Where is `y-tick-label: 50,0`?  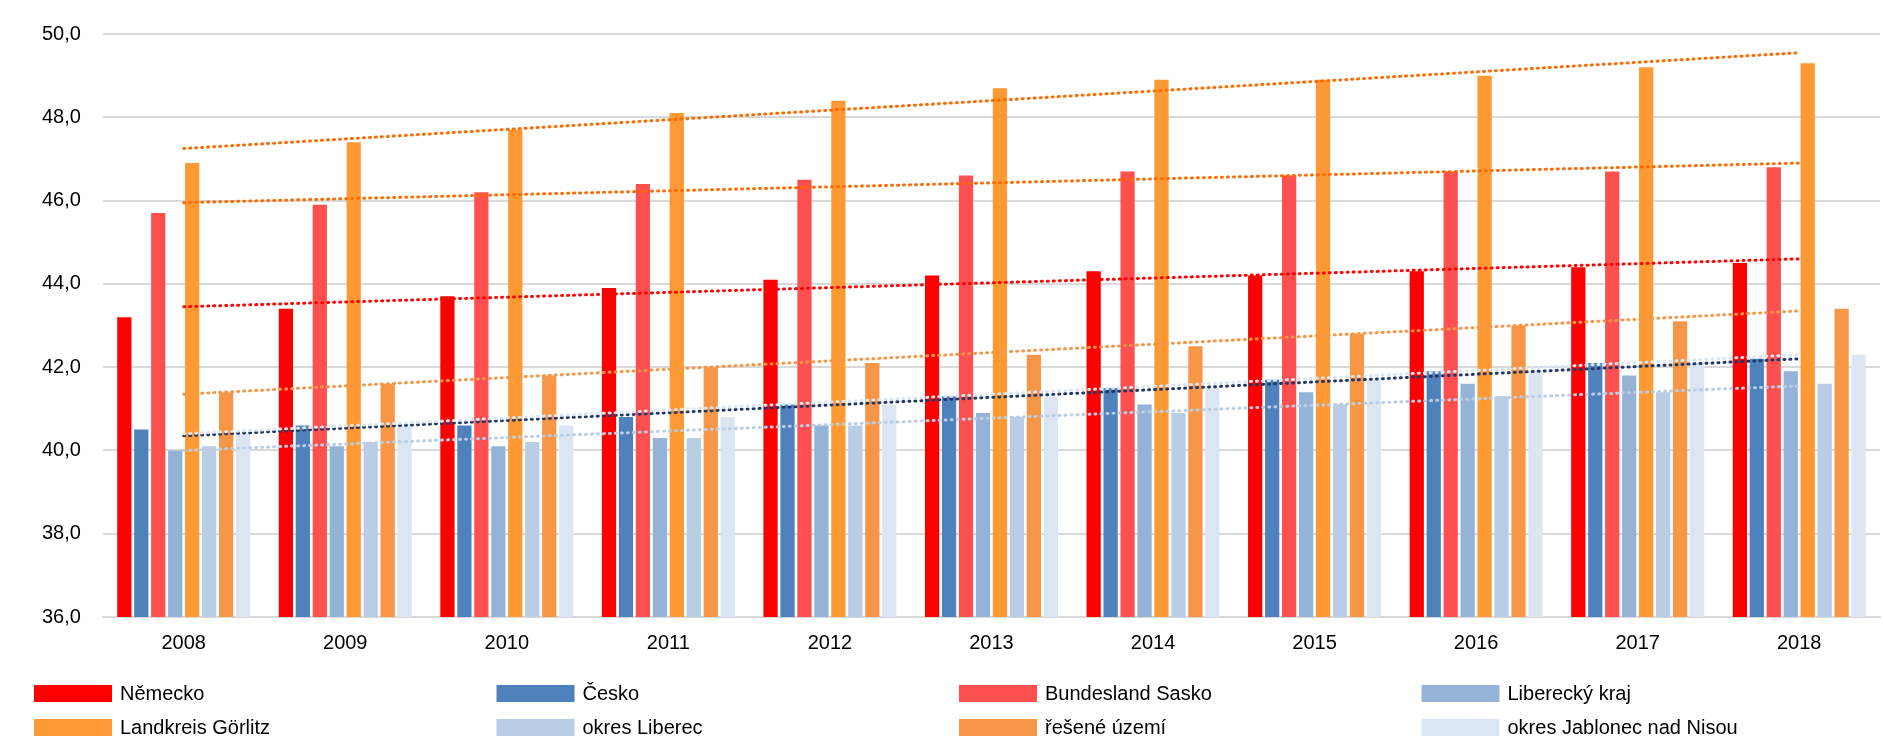 y-tick-label: 50,0 is located at coordinates (61, 32).